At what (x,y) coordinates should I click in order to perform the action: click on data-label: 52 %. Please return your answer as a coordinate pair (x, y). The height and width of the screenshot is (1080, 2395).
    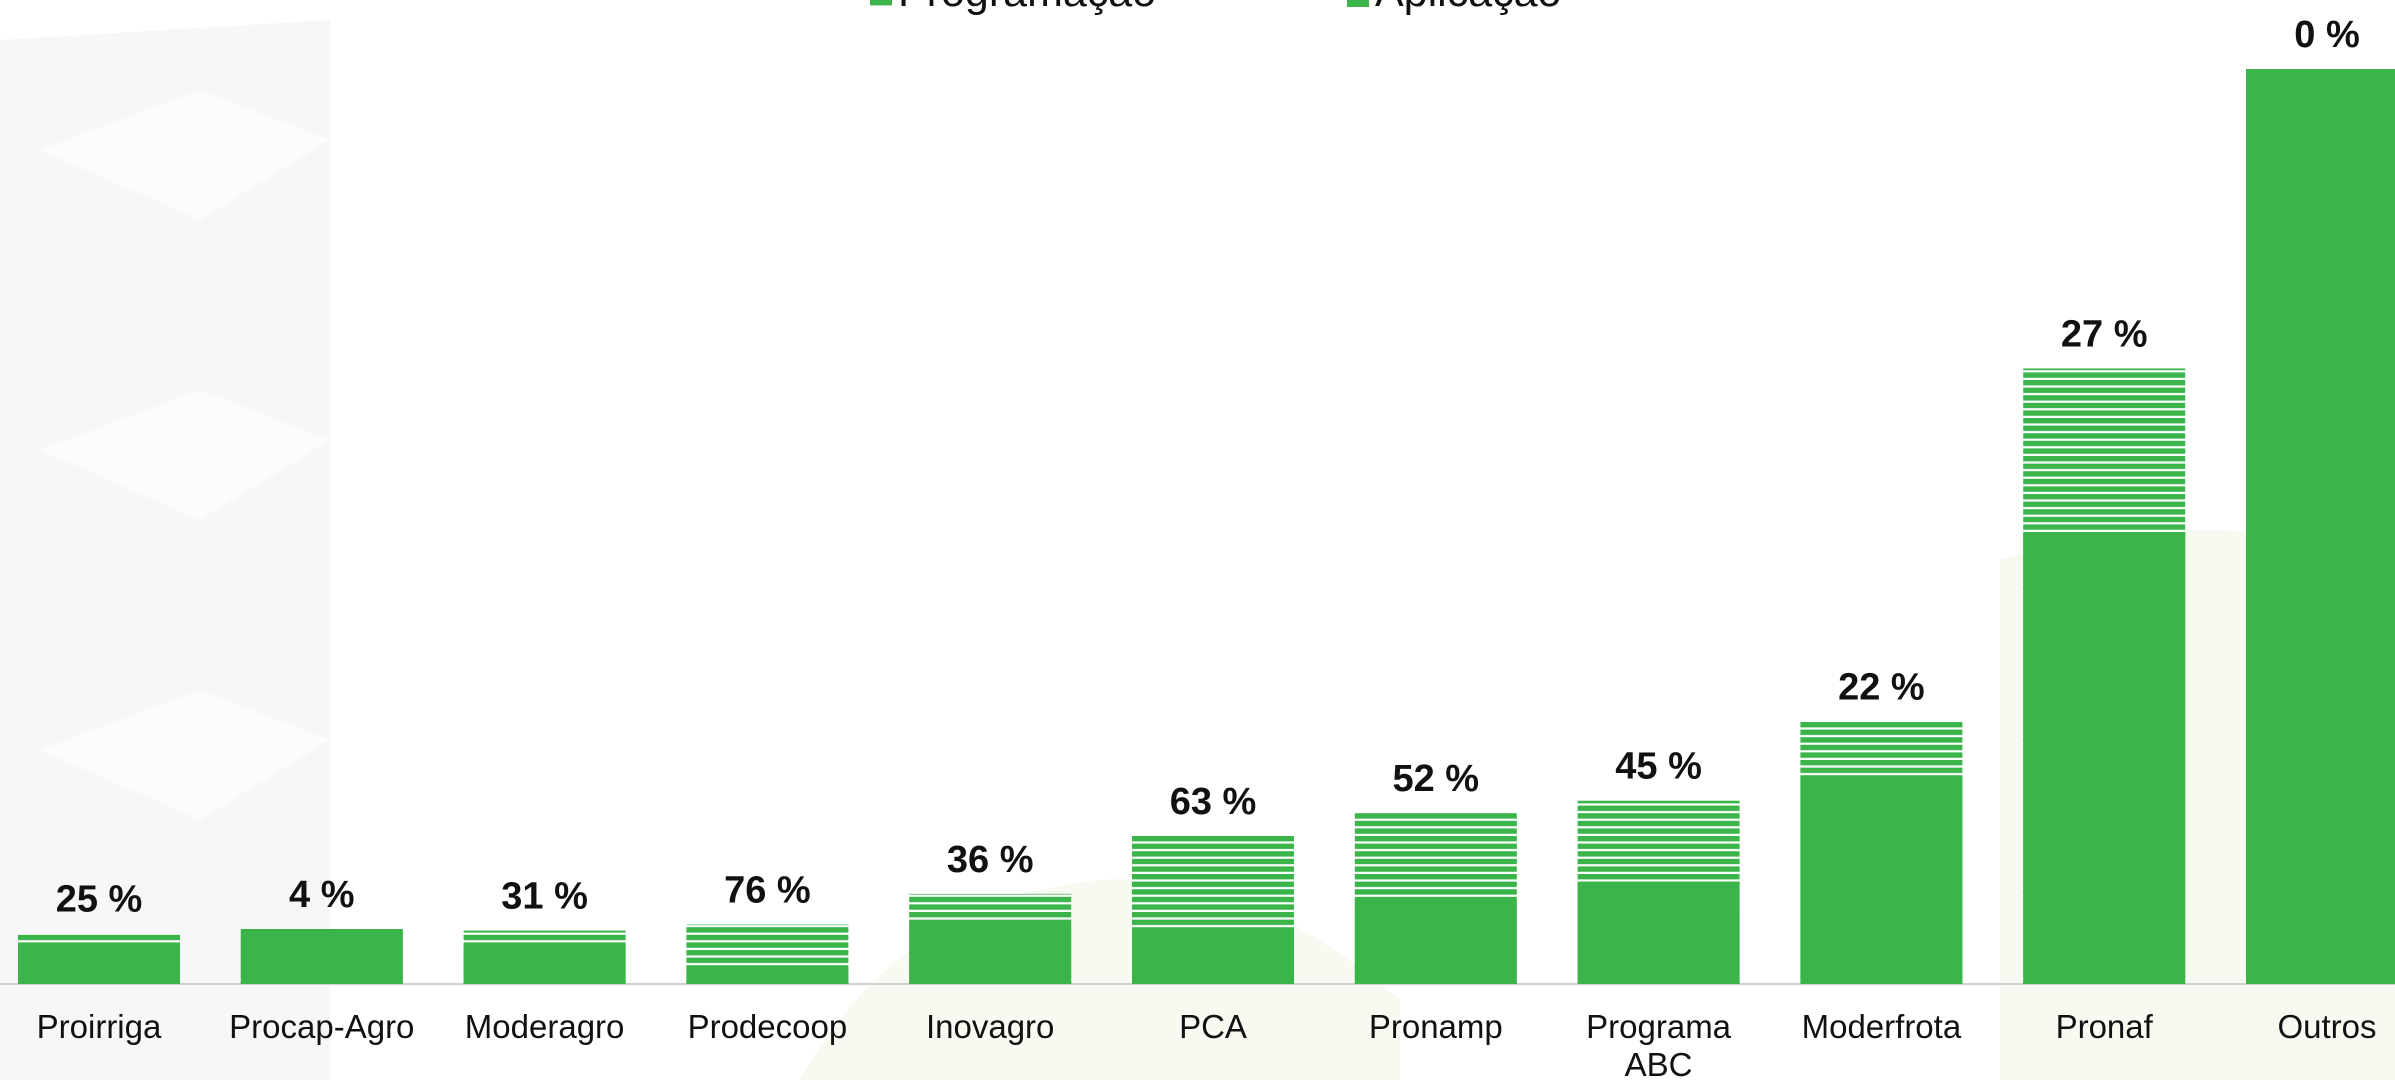
    Looking at the image, I should click on (1435, 779).